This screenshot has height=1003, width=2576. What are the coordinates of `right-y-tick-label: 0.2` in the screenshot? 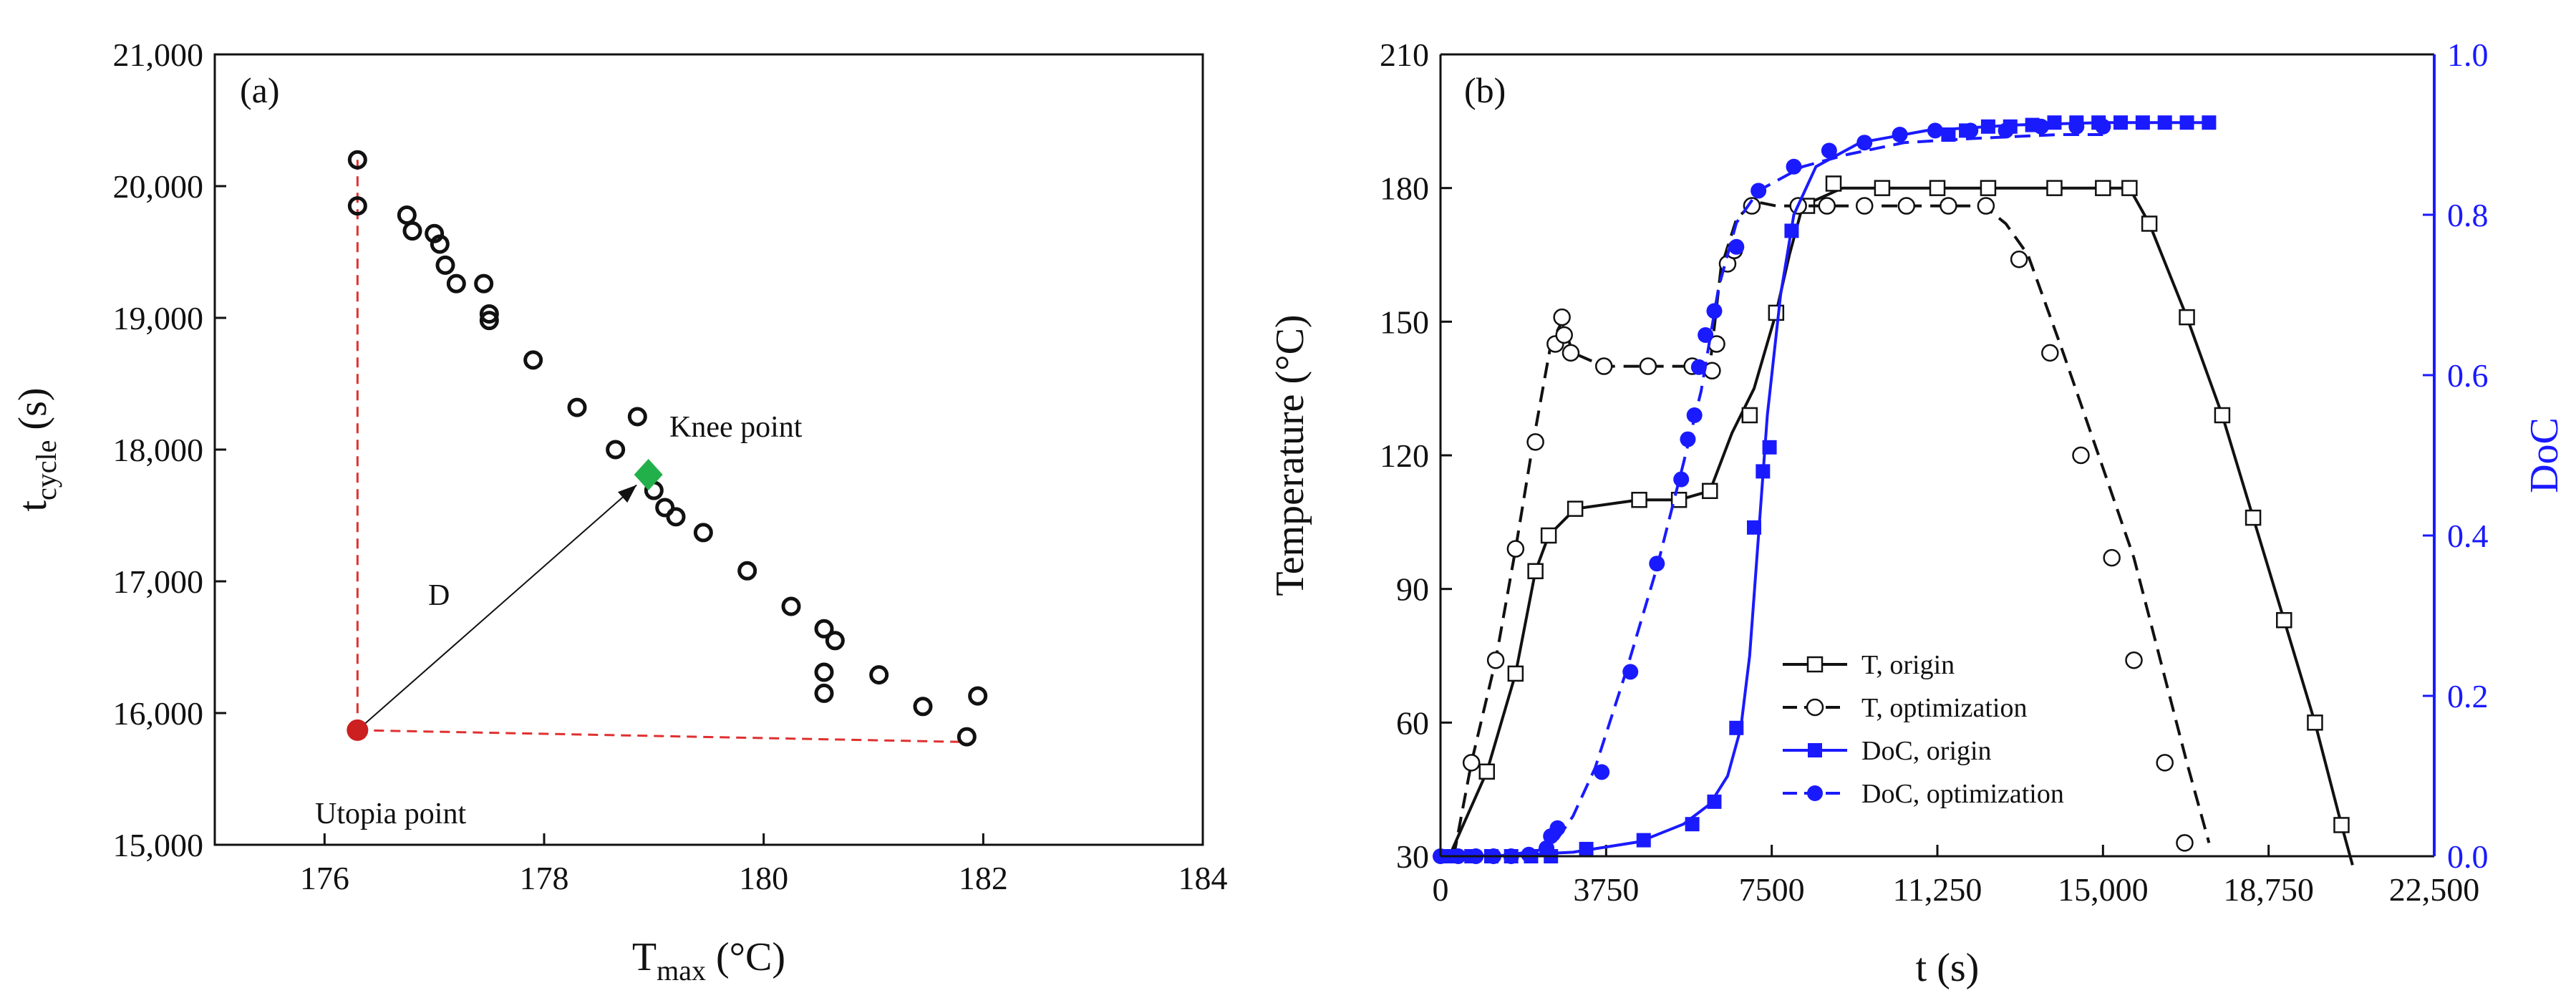 It's located at (2468, 696).